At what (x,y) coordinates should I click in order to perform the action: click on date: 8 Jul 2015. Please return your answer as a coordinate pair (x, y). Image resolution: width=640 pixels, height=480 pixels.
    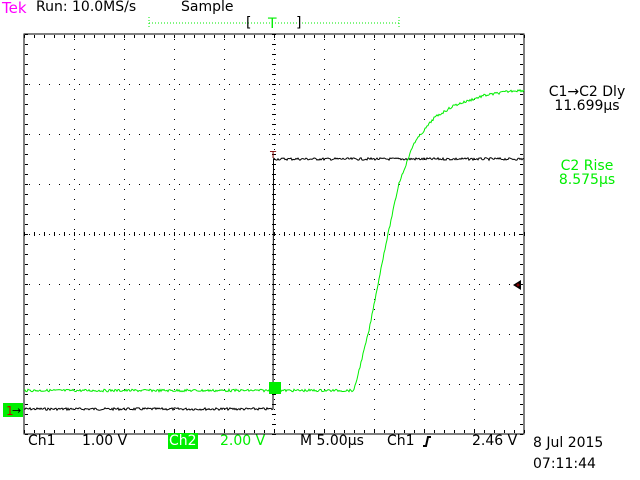
    Looking at the image, I should click on (568, 443).